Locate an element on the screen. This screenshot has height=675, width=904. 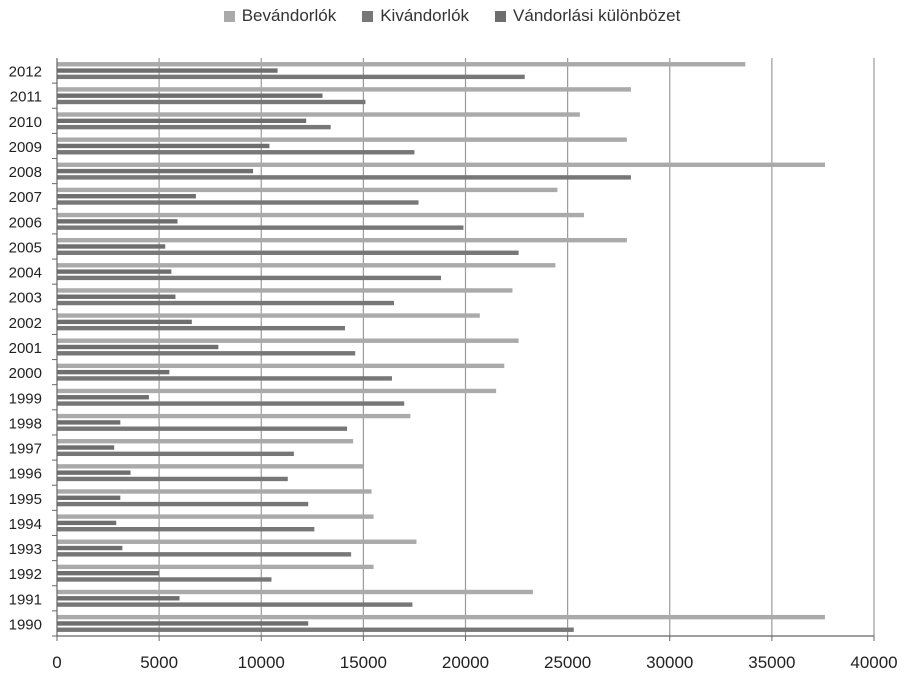
x-tick-label-10000: 10000 is located at coordinates (261, 662).